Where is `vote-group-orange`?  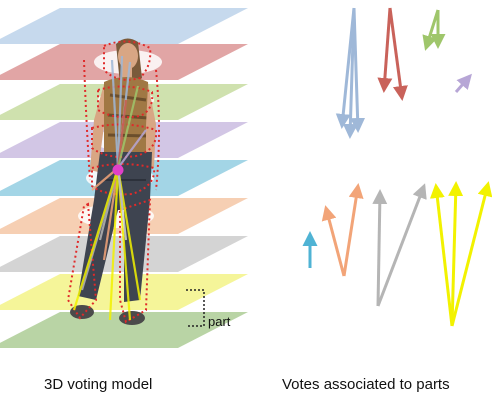
vote-group-orange is located at coordinates (342, 230).